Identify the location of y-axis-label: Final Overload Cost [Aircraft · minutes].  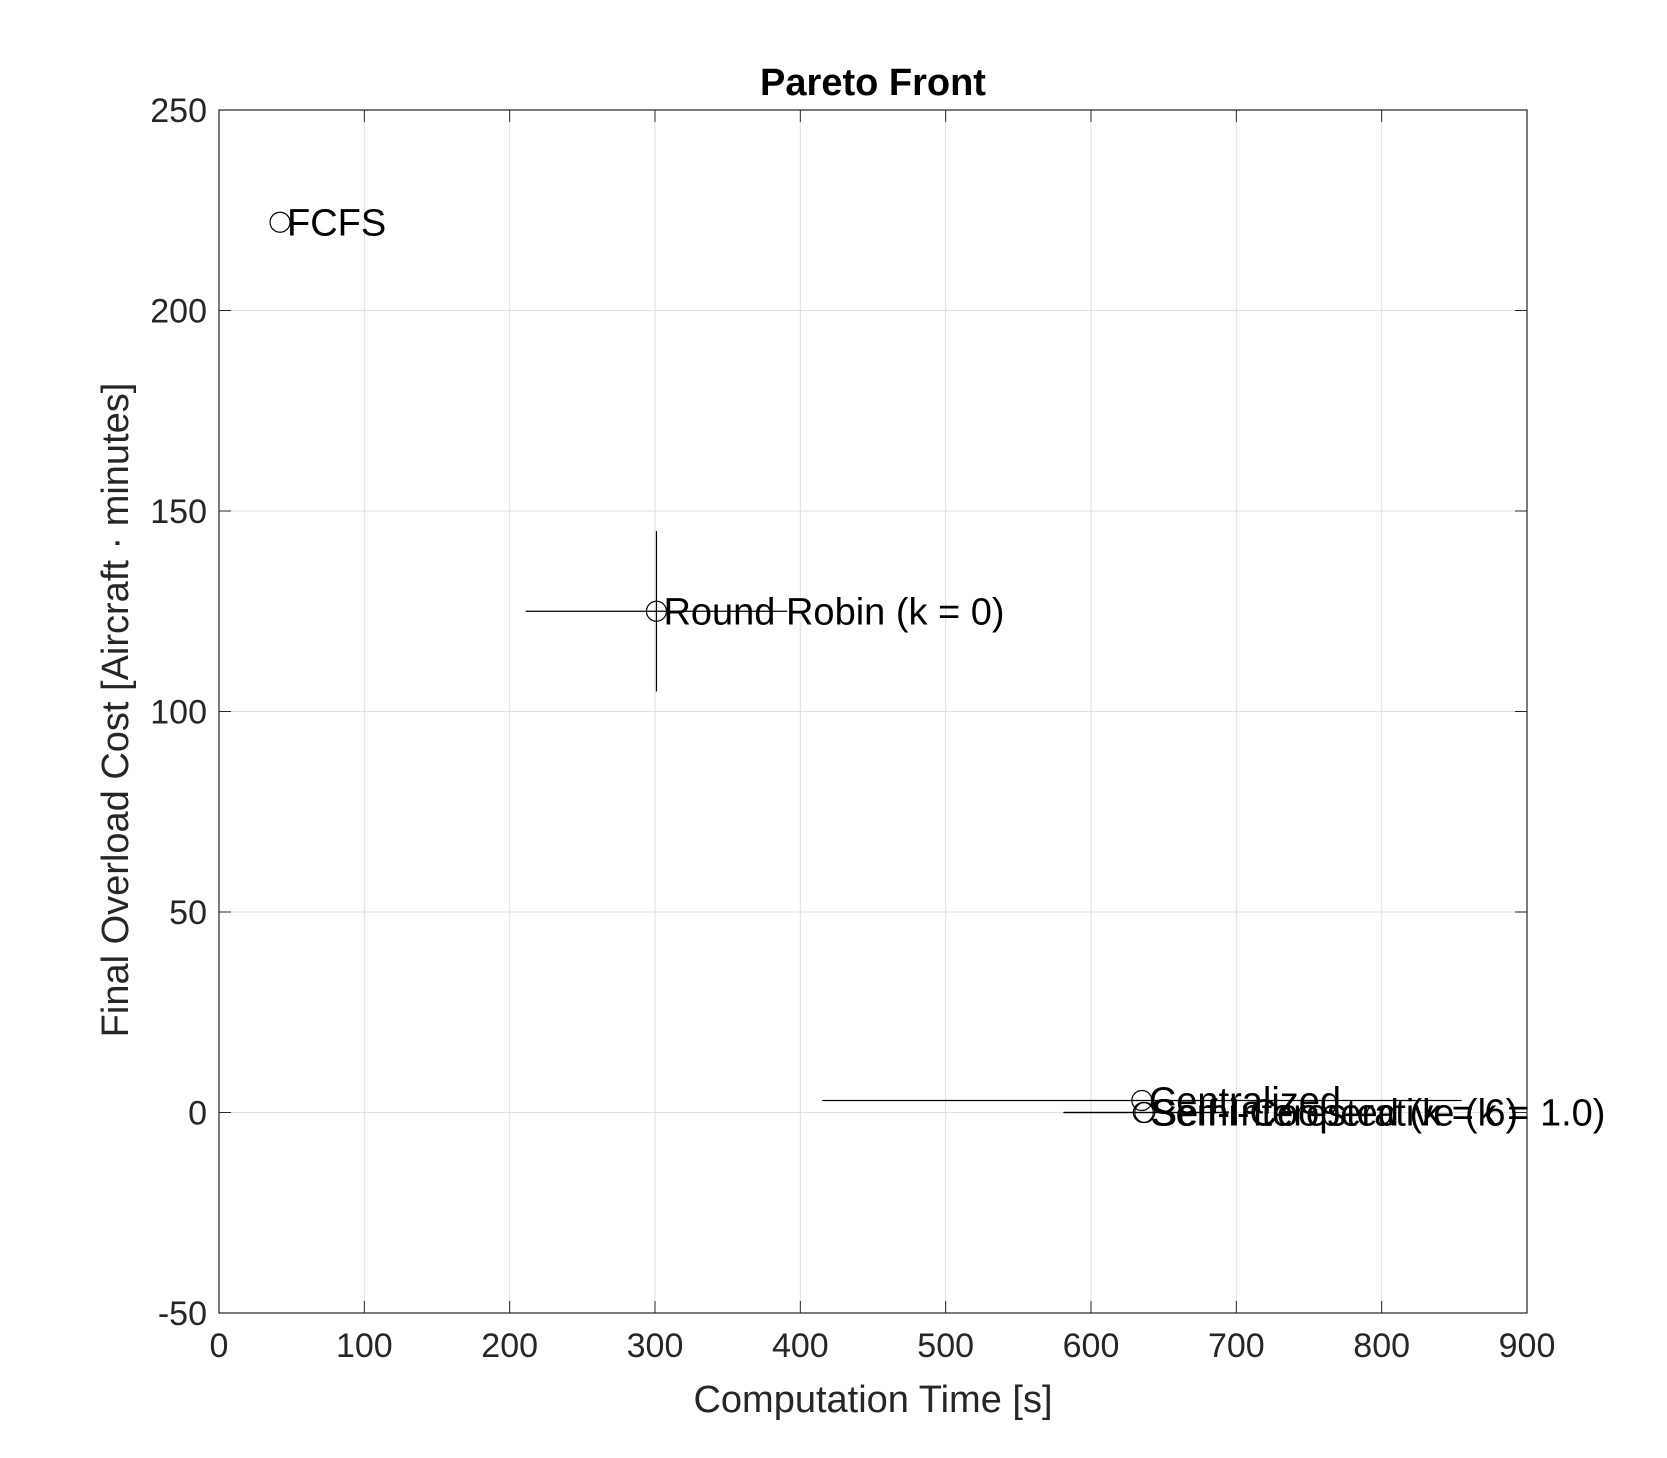
(116, 710).